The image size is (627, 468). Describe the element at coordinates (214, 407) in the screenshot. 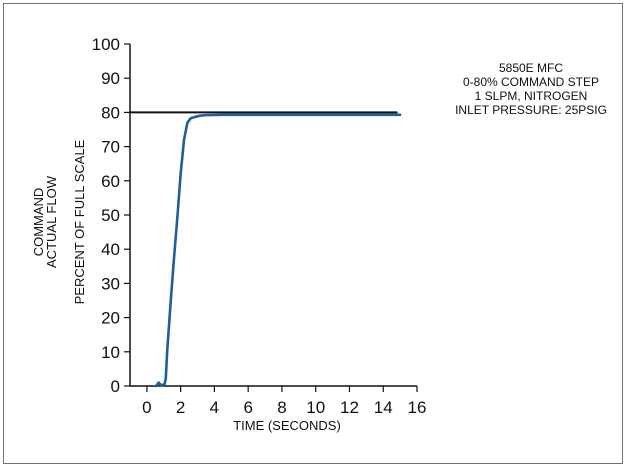

I see `x-tick-label-2: 4` at that location.